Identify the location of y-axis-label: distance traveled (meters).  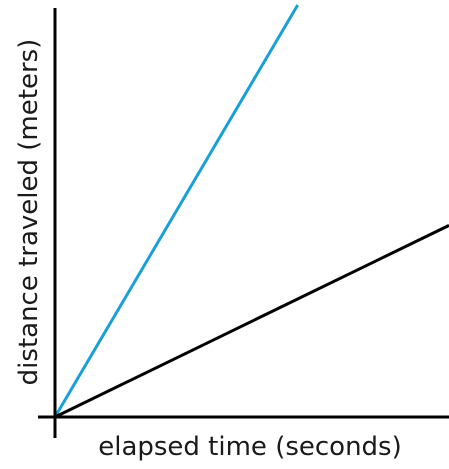
(29, 212).